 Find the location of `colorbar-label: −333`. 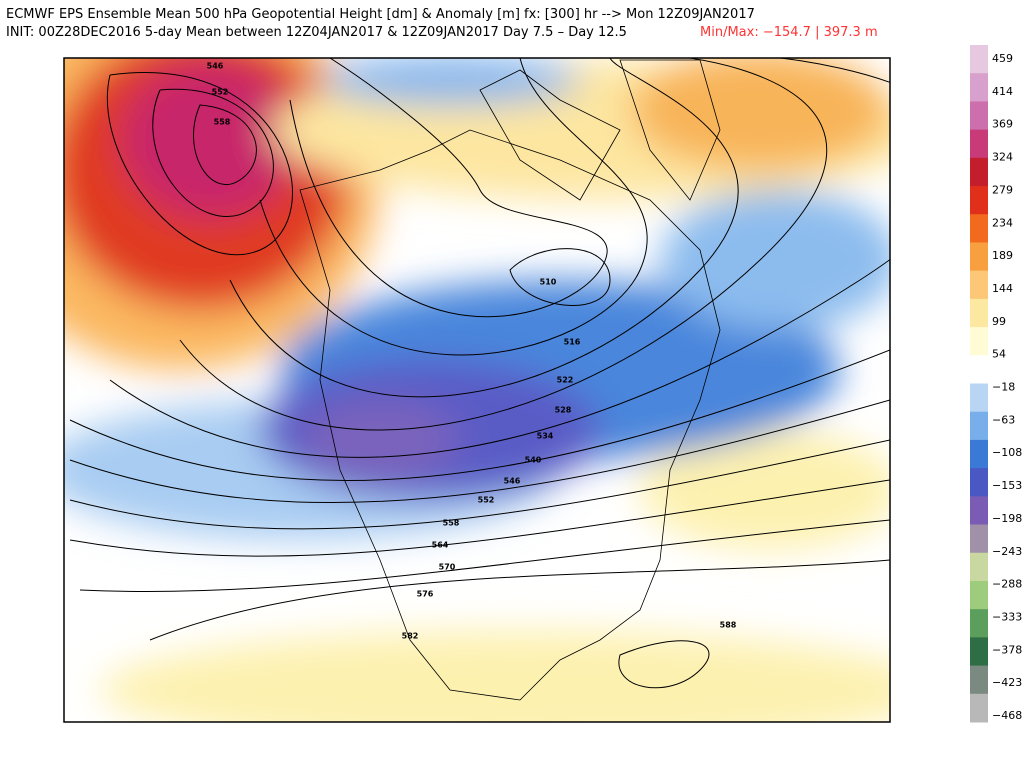

colorbar-label: −333 is located at coordinates (1007, 616).